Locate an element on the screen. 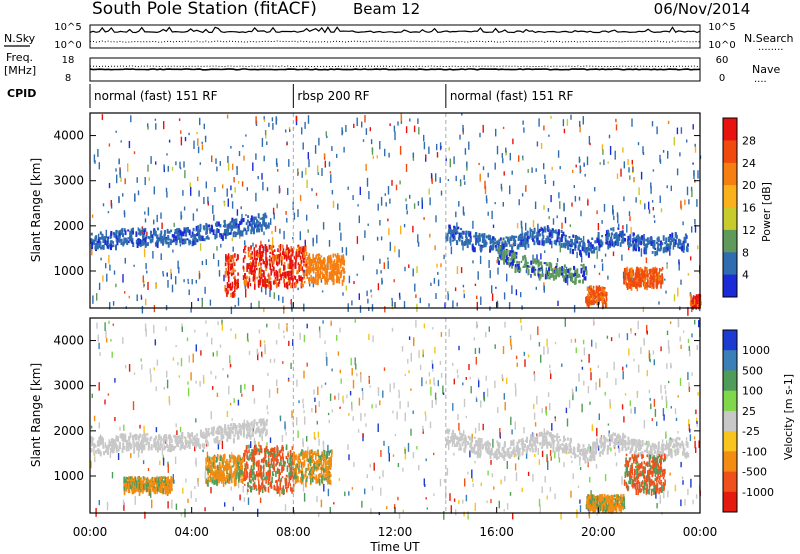 This screenshot has height=554, width=800. nave-tick-bottom: 0 is located at coordinates (722, 78).